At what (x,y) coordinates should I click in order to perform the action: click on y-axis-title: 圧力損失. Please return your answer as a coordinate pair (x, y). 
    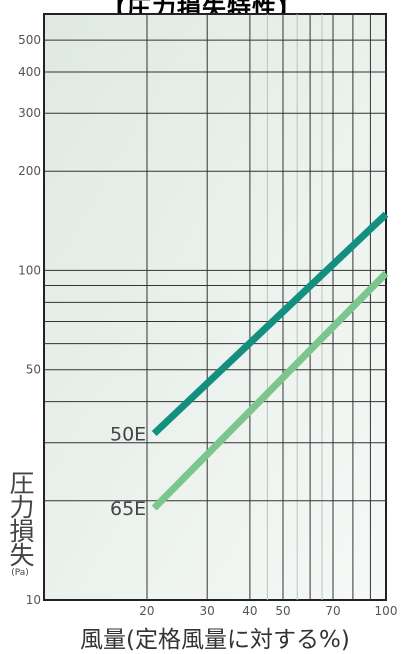
    Looking at the image, I should click on (20, 518).